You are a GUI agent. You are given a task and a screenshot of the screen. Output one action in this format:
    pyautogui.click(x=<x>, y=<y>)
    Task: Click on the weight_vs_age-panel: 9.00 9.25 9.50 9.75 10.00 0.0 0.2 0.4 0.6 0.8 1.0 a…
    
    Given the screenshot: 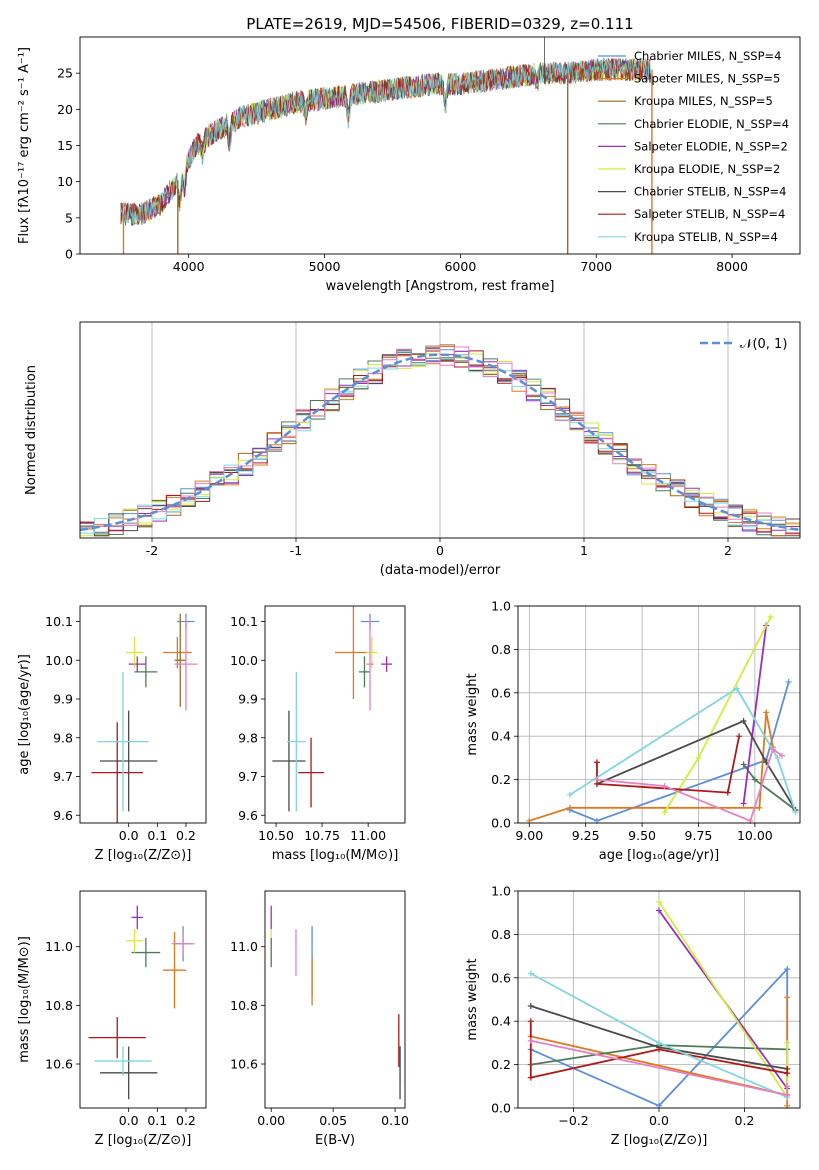 What is the action you would take?
    pyautogui.click(x=633, y=731)
    